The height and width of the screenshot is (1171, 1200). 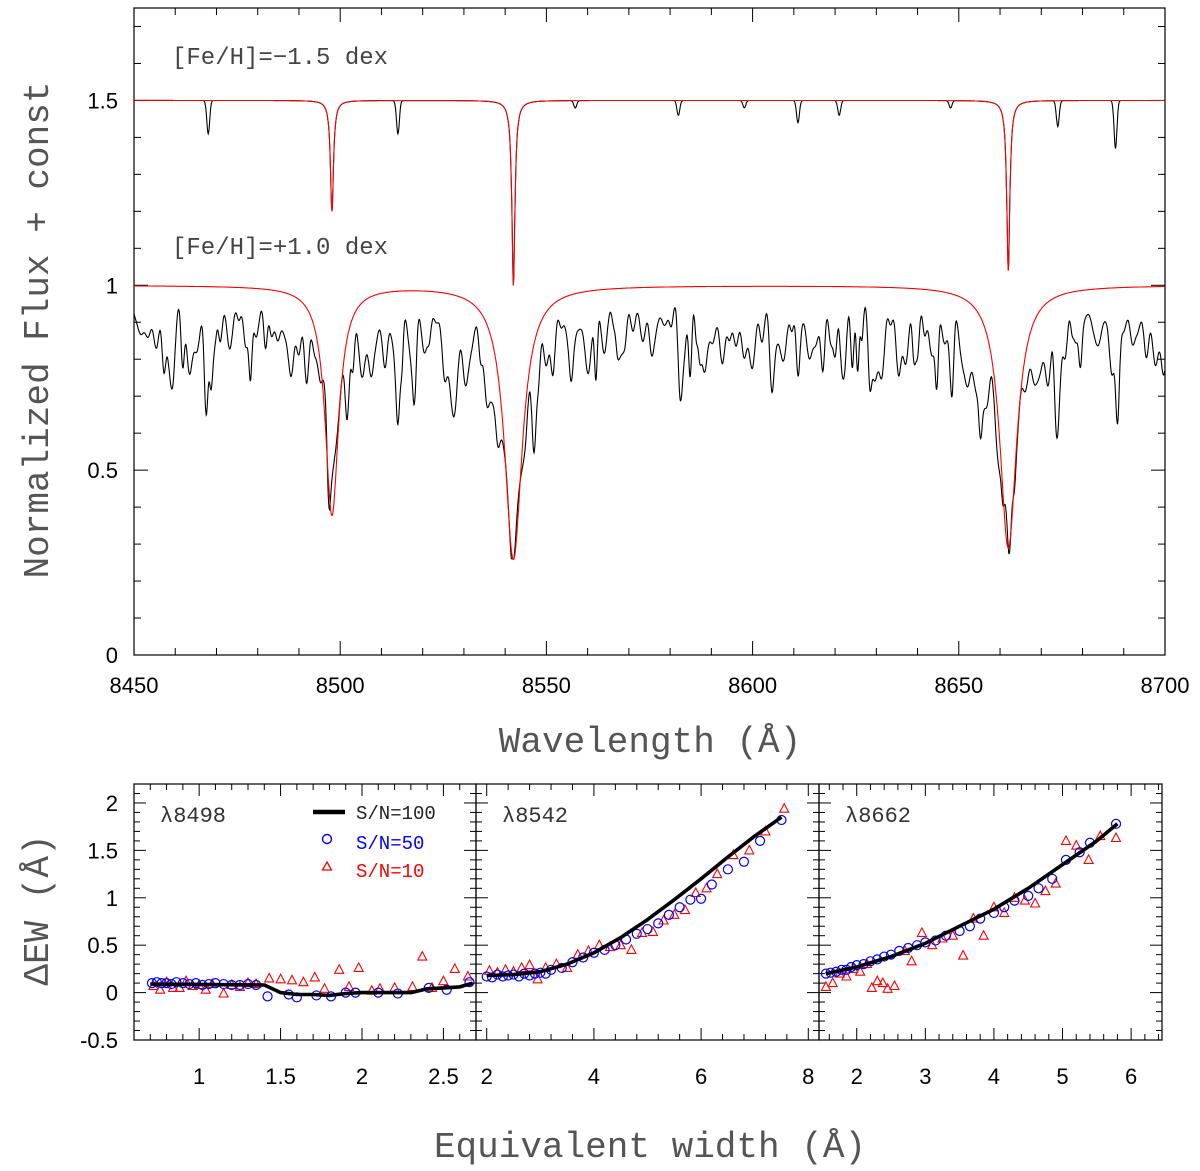 What do you see at coordinates (112, 285) in the screenshot?
I see `spectrum-y-tick-label: 1` at bounding box center [112, 285].